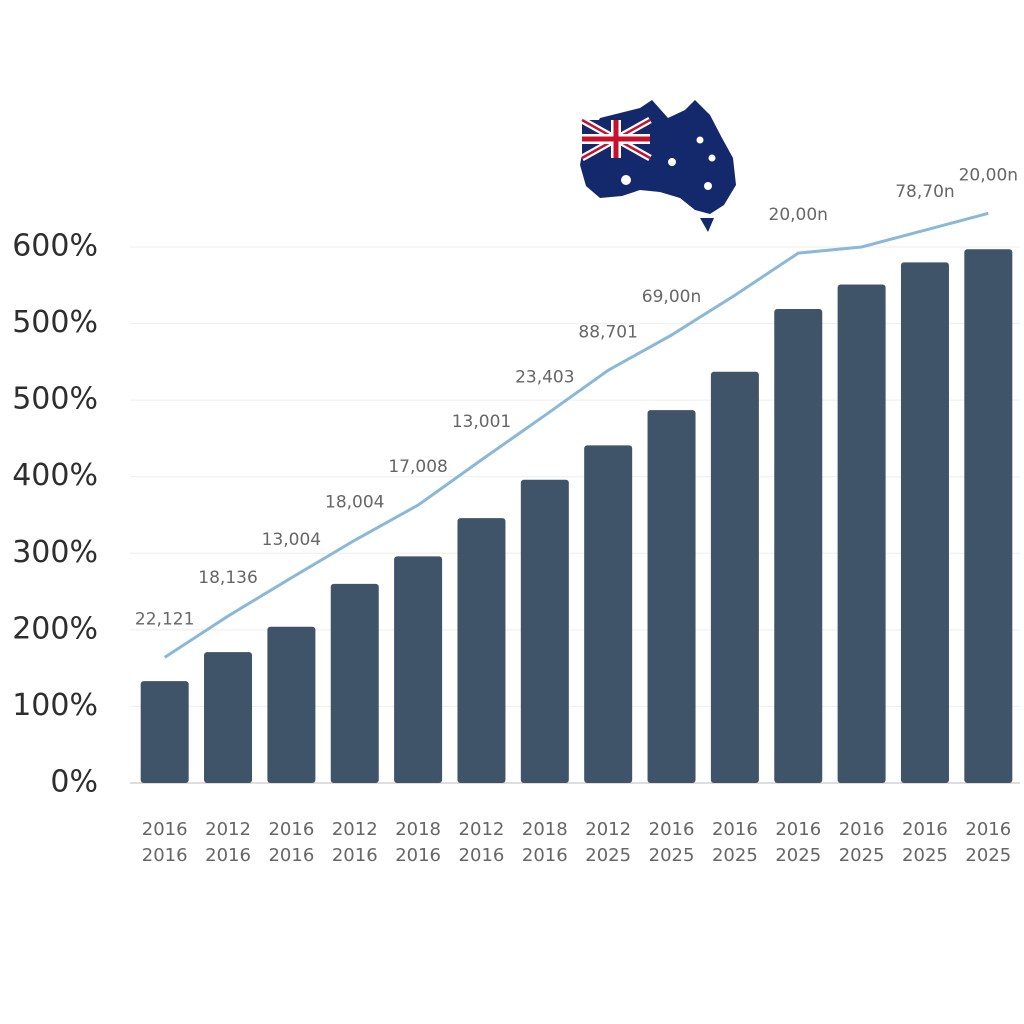 The image size is (1024, 1024). I want to click on value-label: 88,701, so click(607, 332).